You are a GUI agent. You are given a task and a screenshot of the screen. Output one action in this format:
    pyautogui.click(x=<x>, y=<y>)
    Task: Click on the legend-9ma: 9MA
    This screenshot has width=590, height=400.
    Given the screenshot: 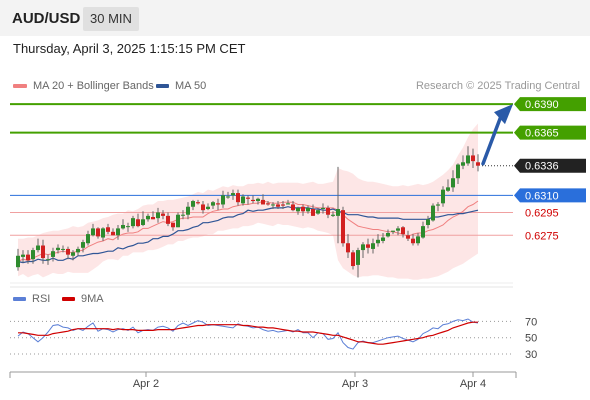 What is the action you would take?
    pyautogui.click(x=83, y=299)
    